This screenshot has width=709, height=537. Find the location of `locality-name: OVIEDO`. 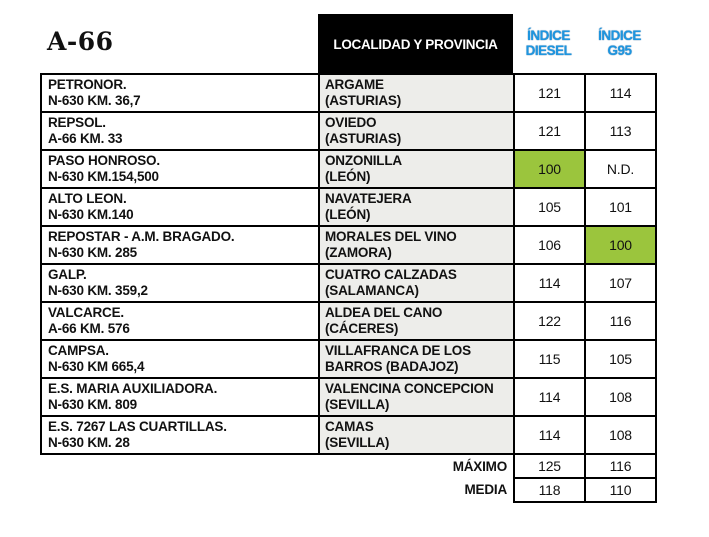

locality-name: OVIEDO is located at coordinates (351, 122).